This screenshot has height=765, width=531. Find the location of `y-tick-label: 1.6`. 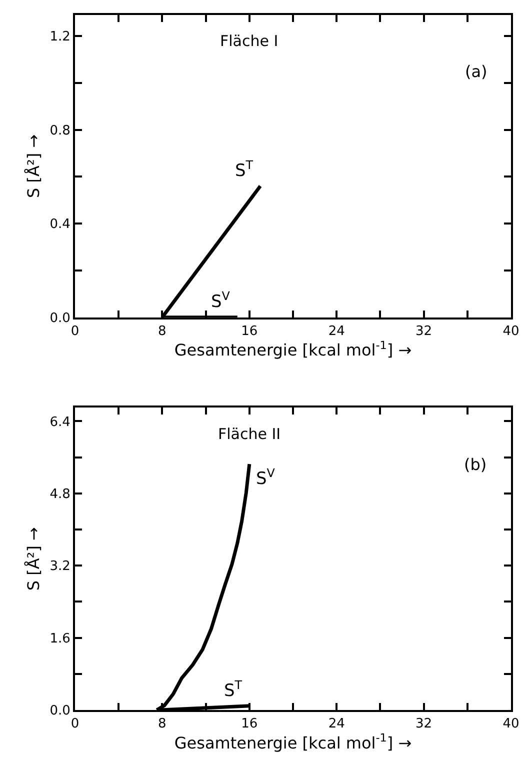

y-tick-label: 1.6 is located at coordinates (60, 638).